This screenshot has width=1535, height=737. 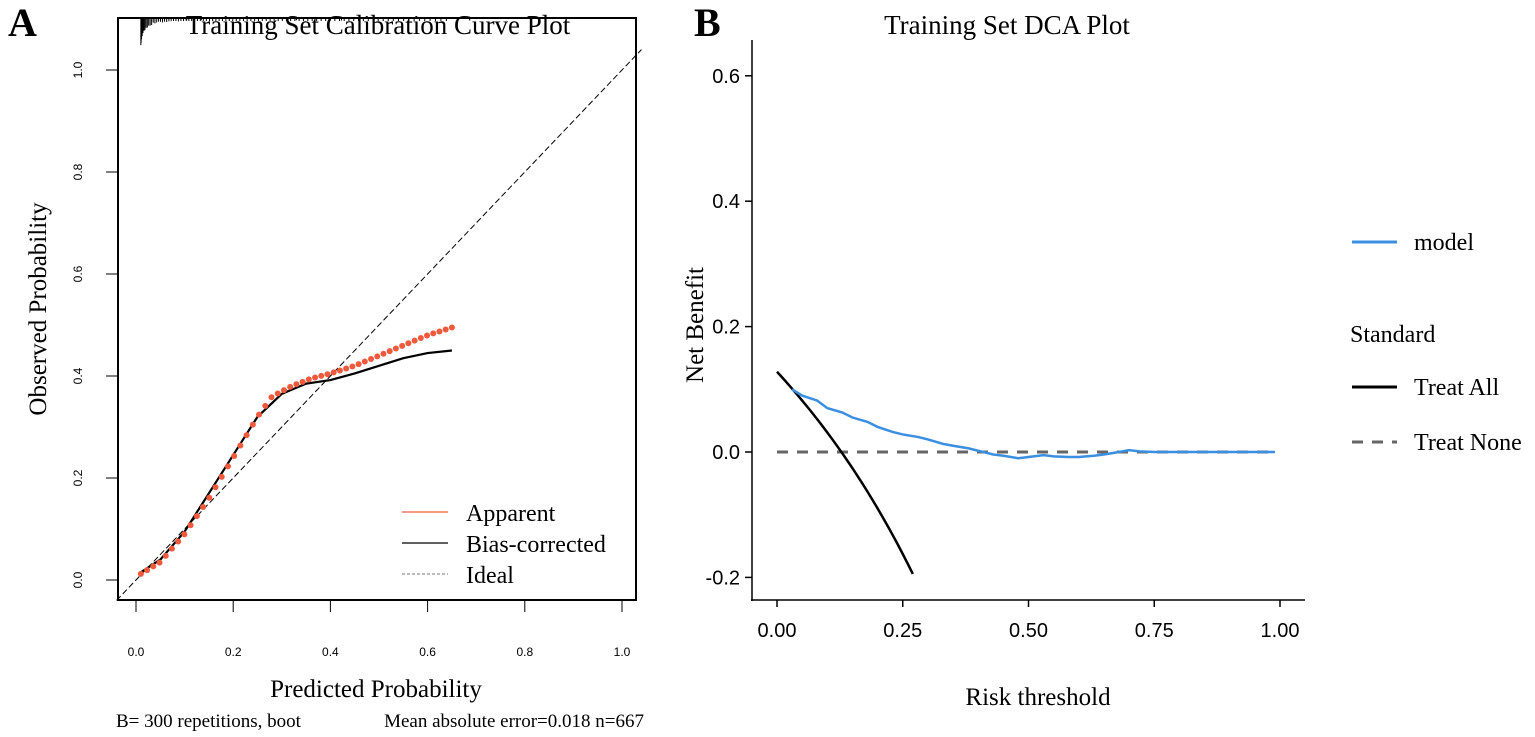 I want to click on x-tick-label: 0.6, so click(x=427, y=652).